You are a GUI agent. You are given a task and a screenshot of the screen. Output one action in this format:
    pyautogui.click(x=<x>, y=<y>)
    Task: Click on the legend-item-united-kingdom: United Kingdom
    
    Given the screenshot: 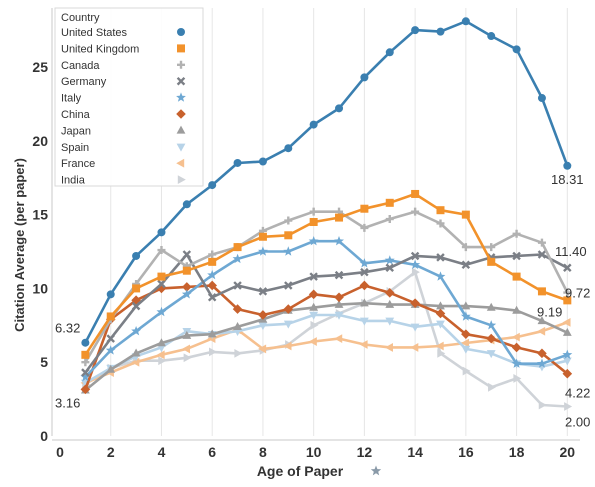 What is the action you would take?
    pyautogui.click(x=123, y=49)
    